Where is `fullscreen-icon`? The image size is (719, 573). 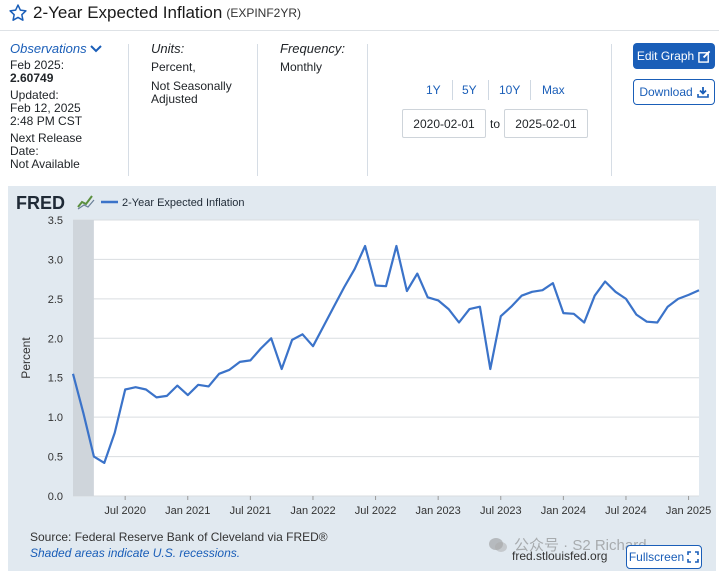 fullscreen-icon is located at coordinates (693, 557).